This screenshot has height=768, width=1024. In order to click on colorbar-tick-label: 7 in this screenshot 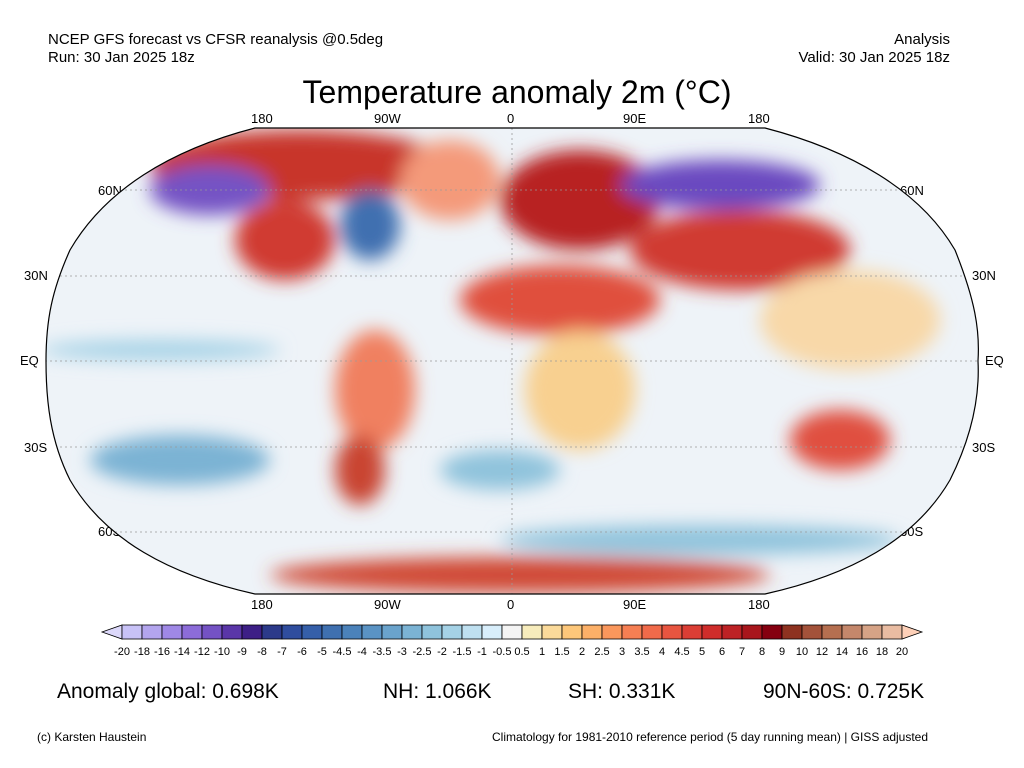, I will do `click(742, 652)`.